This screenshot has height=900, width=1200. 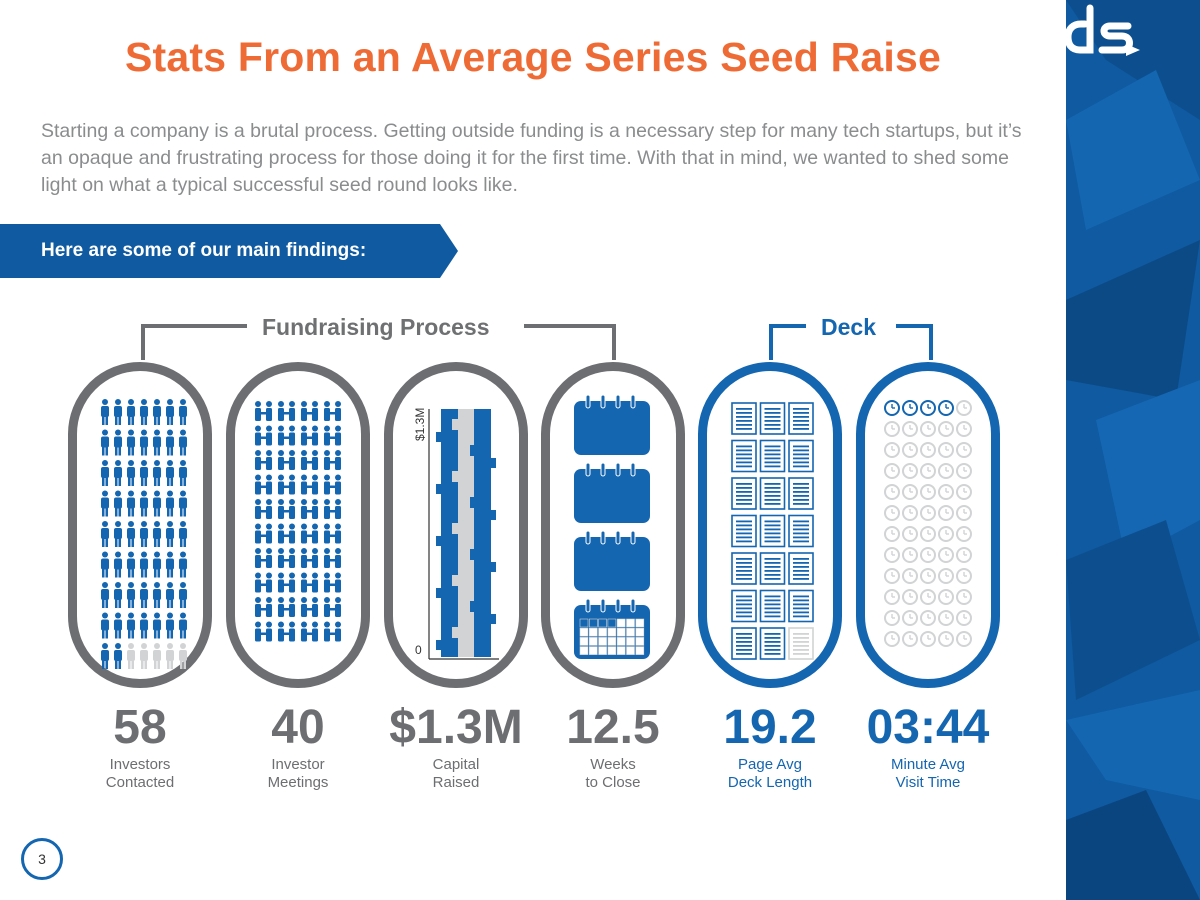 What do you see at coordinates (456, 782) in the screenshot?
I see `stat-label-line2: Raised` at bounding box center [456, 782].